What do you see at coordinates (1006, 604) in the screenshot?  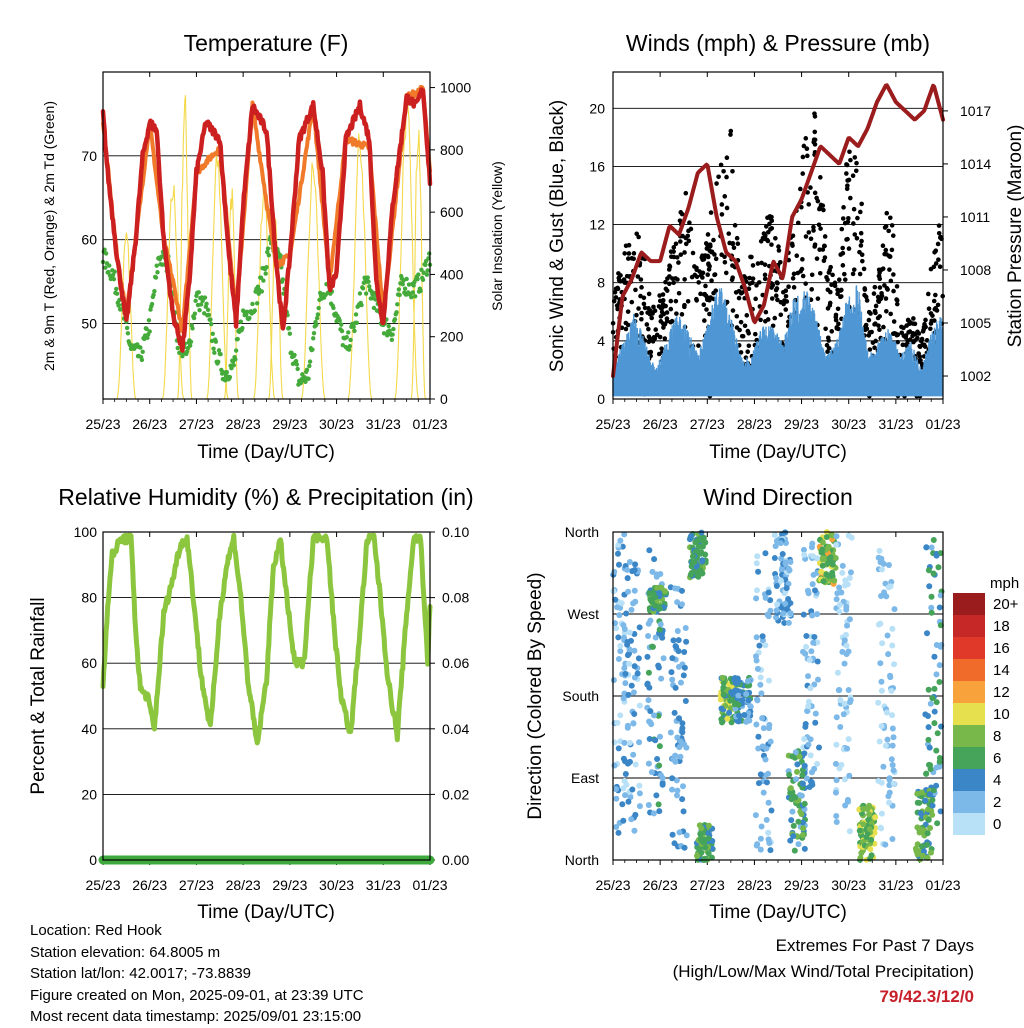 I see `legend-label: 20+` at bounding box center [1006, 604].